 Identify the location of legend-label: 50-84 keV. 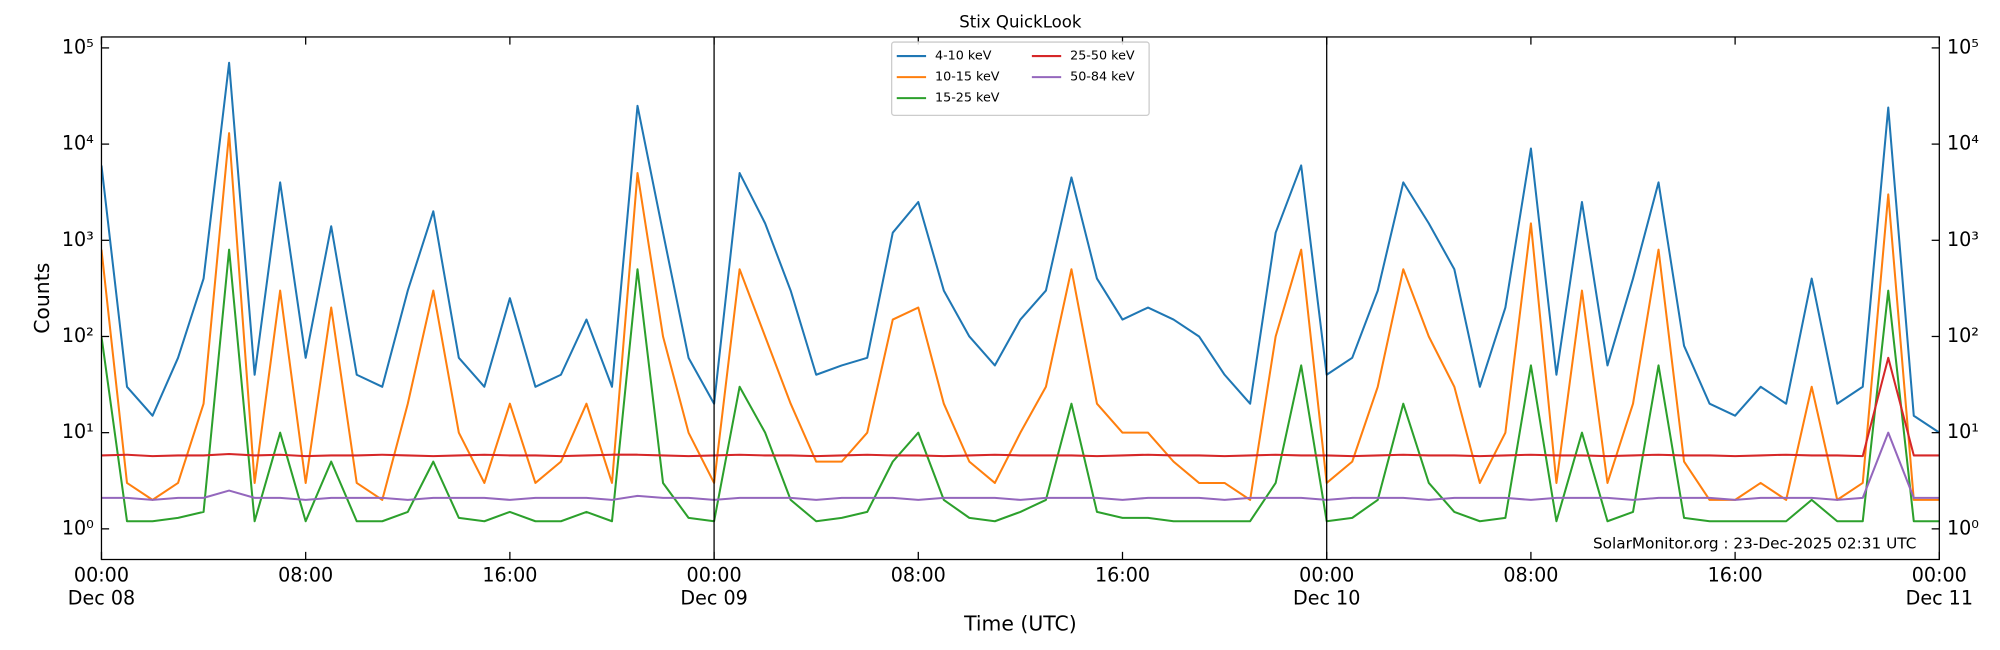
(1102, 77).